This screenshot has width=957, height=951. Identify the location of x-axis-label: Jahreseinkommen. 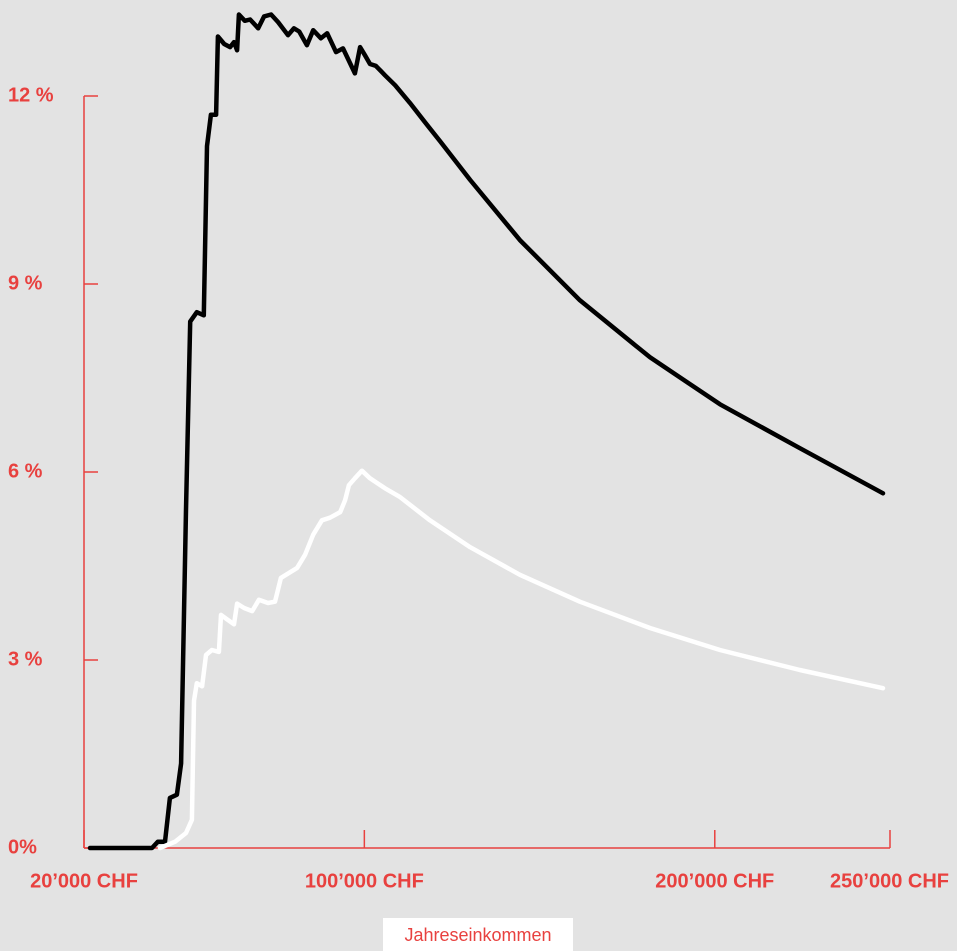
(477, 935).